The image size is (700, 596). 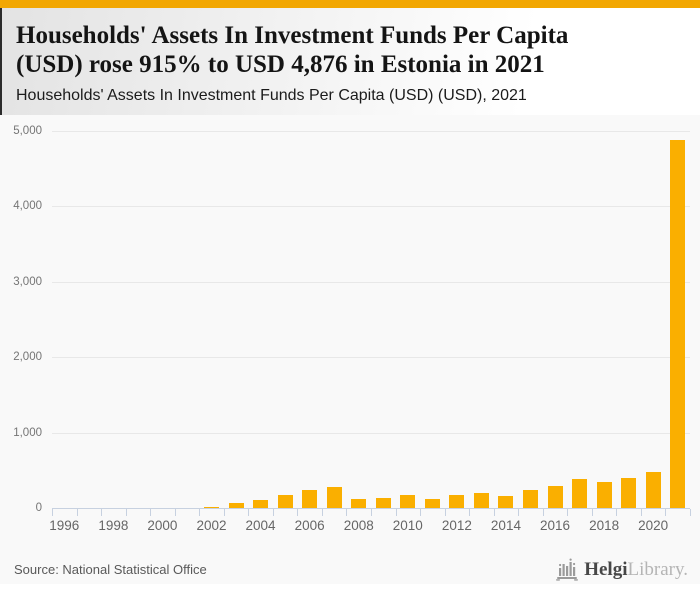 What do you see at coordinates (236, 505) in the screenshot?
I see `bar-2003` at bounding box center [236, 505].